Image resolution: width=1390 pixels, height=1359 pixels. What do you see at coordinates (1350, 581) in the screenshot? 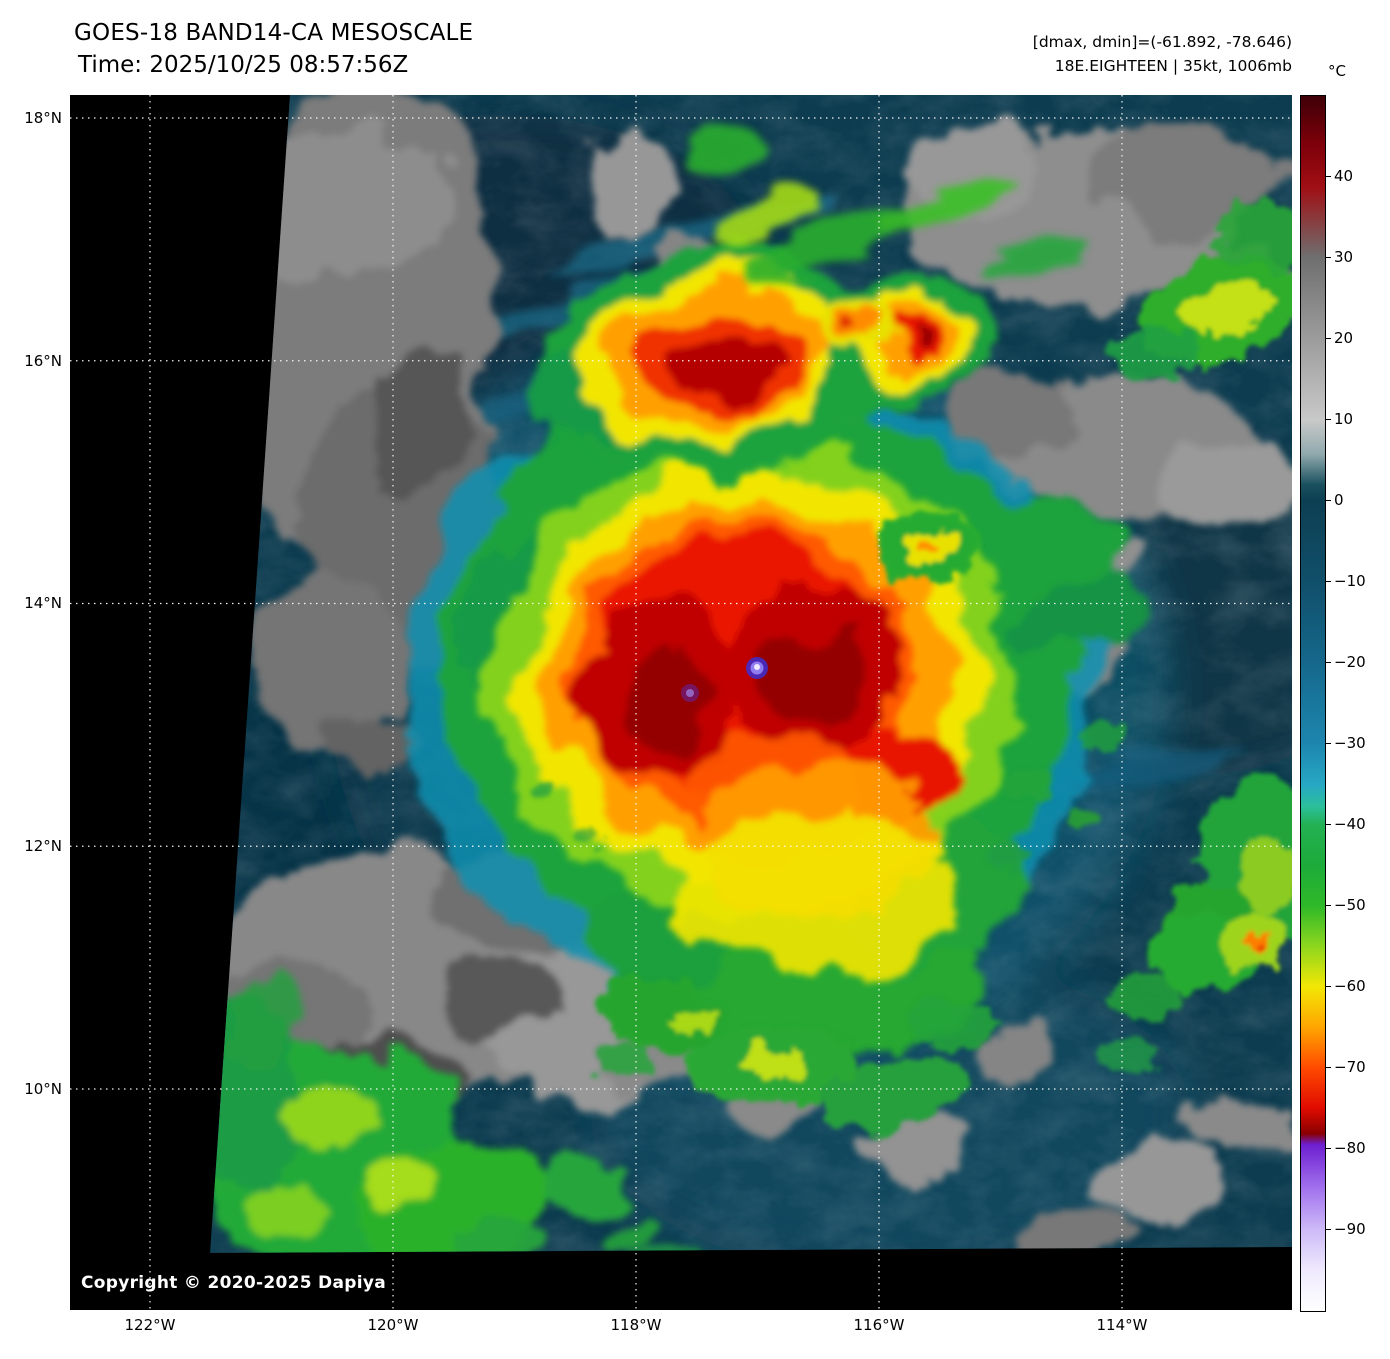
I see `colorbar-tick-label: −10` at bounding box center [1350, 581].